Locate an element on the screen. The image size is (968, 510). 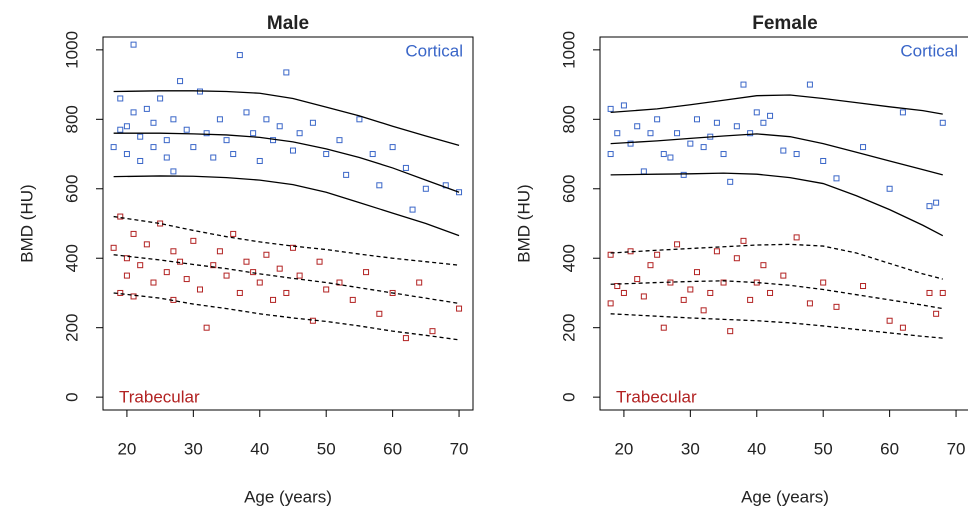
x-tick-label: 20 is located at coordinates (126, 448).